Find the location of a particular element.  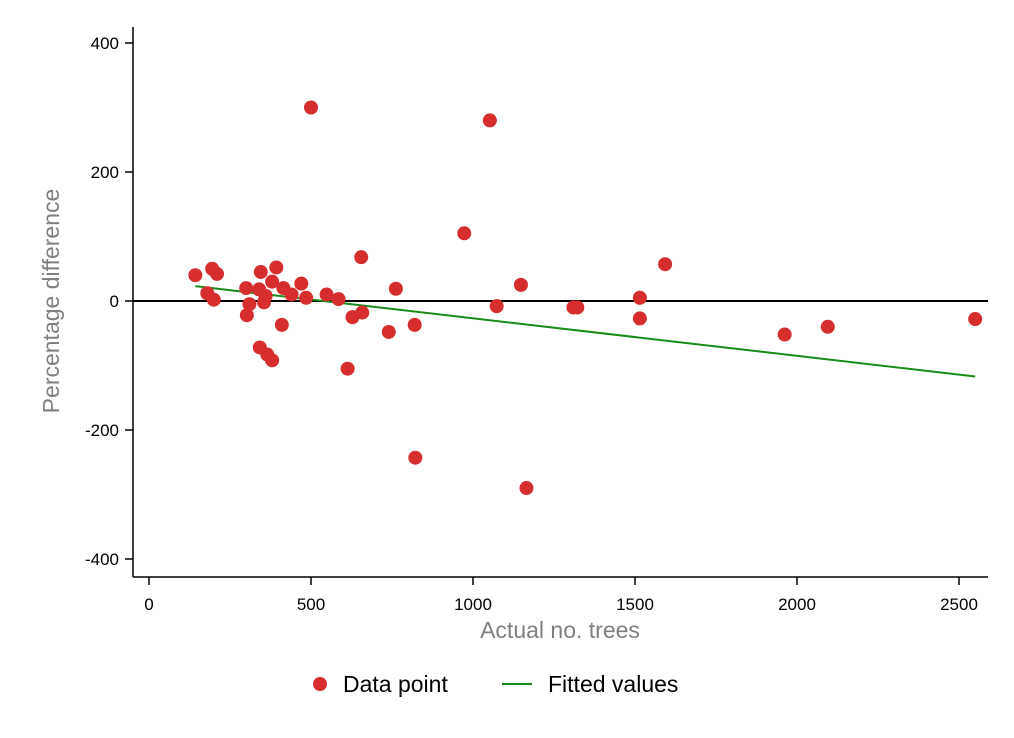

y-tick-label--200: -200 is located at coordinates (102, 430).